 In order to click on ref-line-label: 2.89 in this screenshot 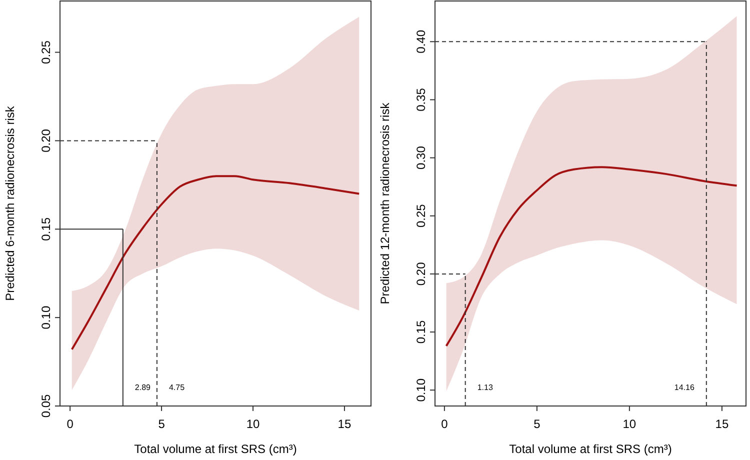, I will do `click(143, 387)`.